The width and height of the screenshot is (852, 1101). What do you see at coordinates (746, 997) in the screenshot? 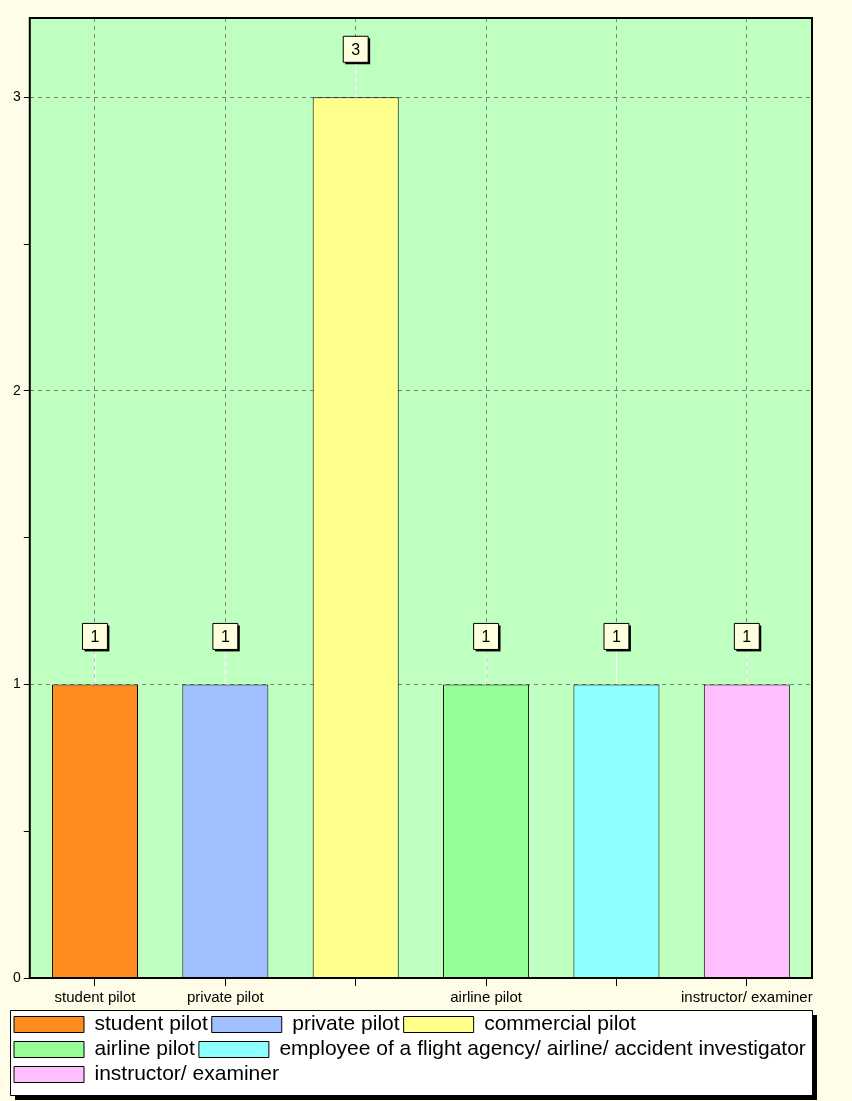
I see `x-tick-label: instructor/ examiner` at bounding box center [746, 997].